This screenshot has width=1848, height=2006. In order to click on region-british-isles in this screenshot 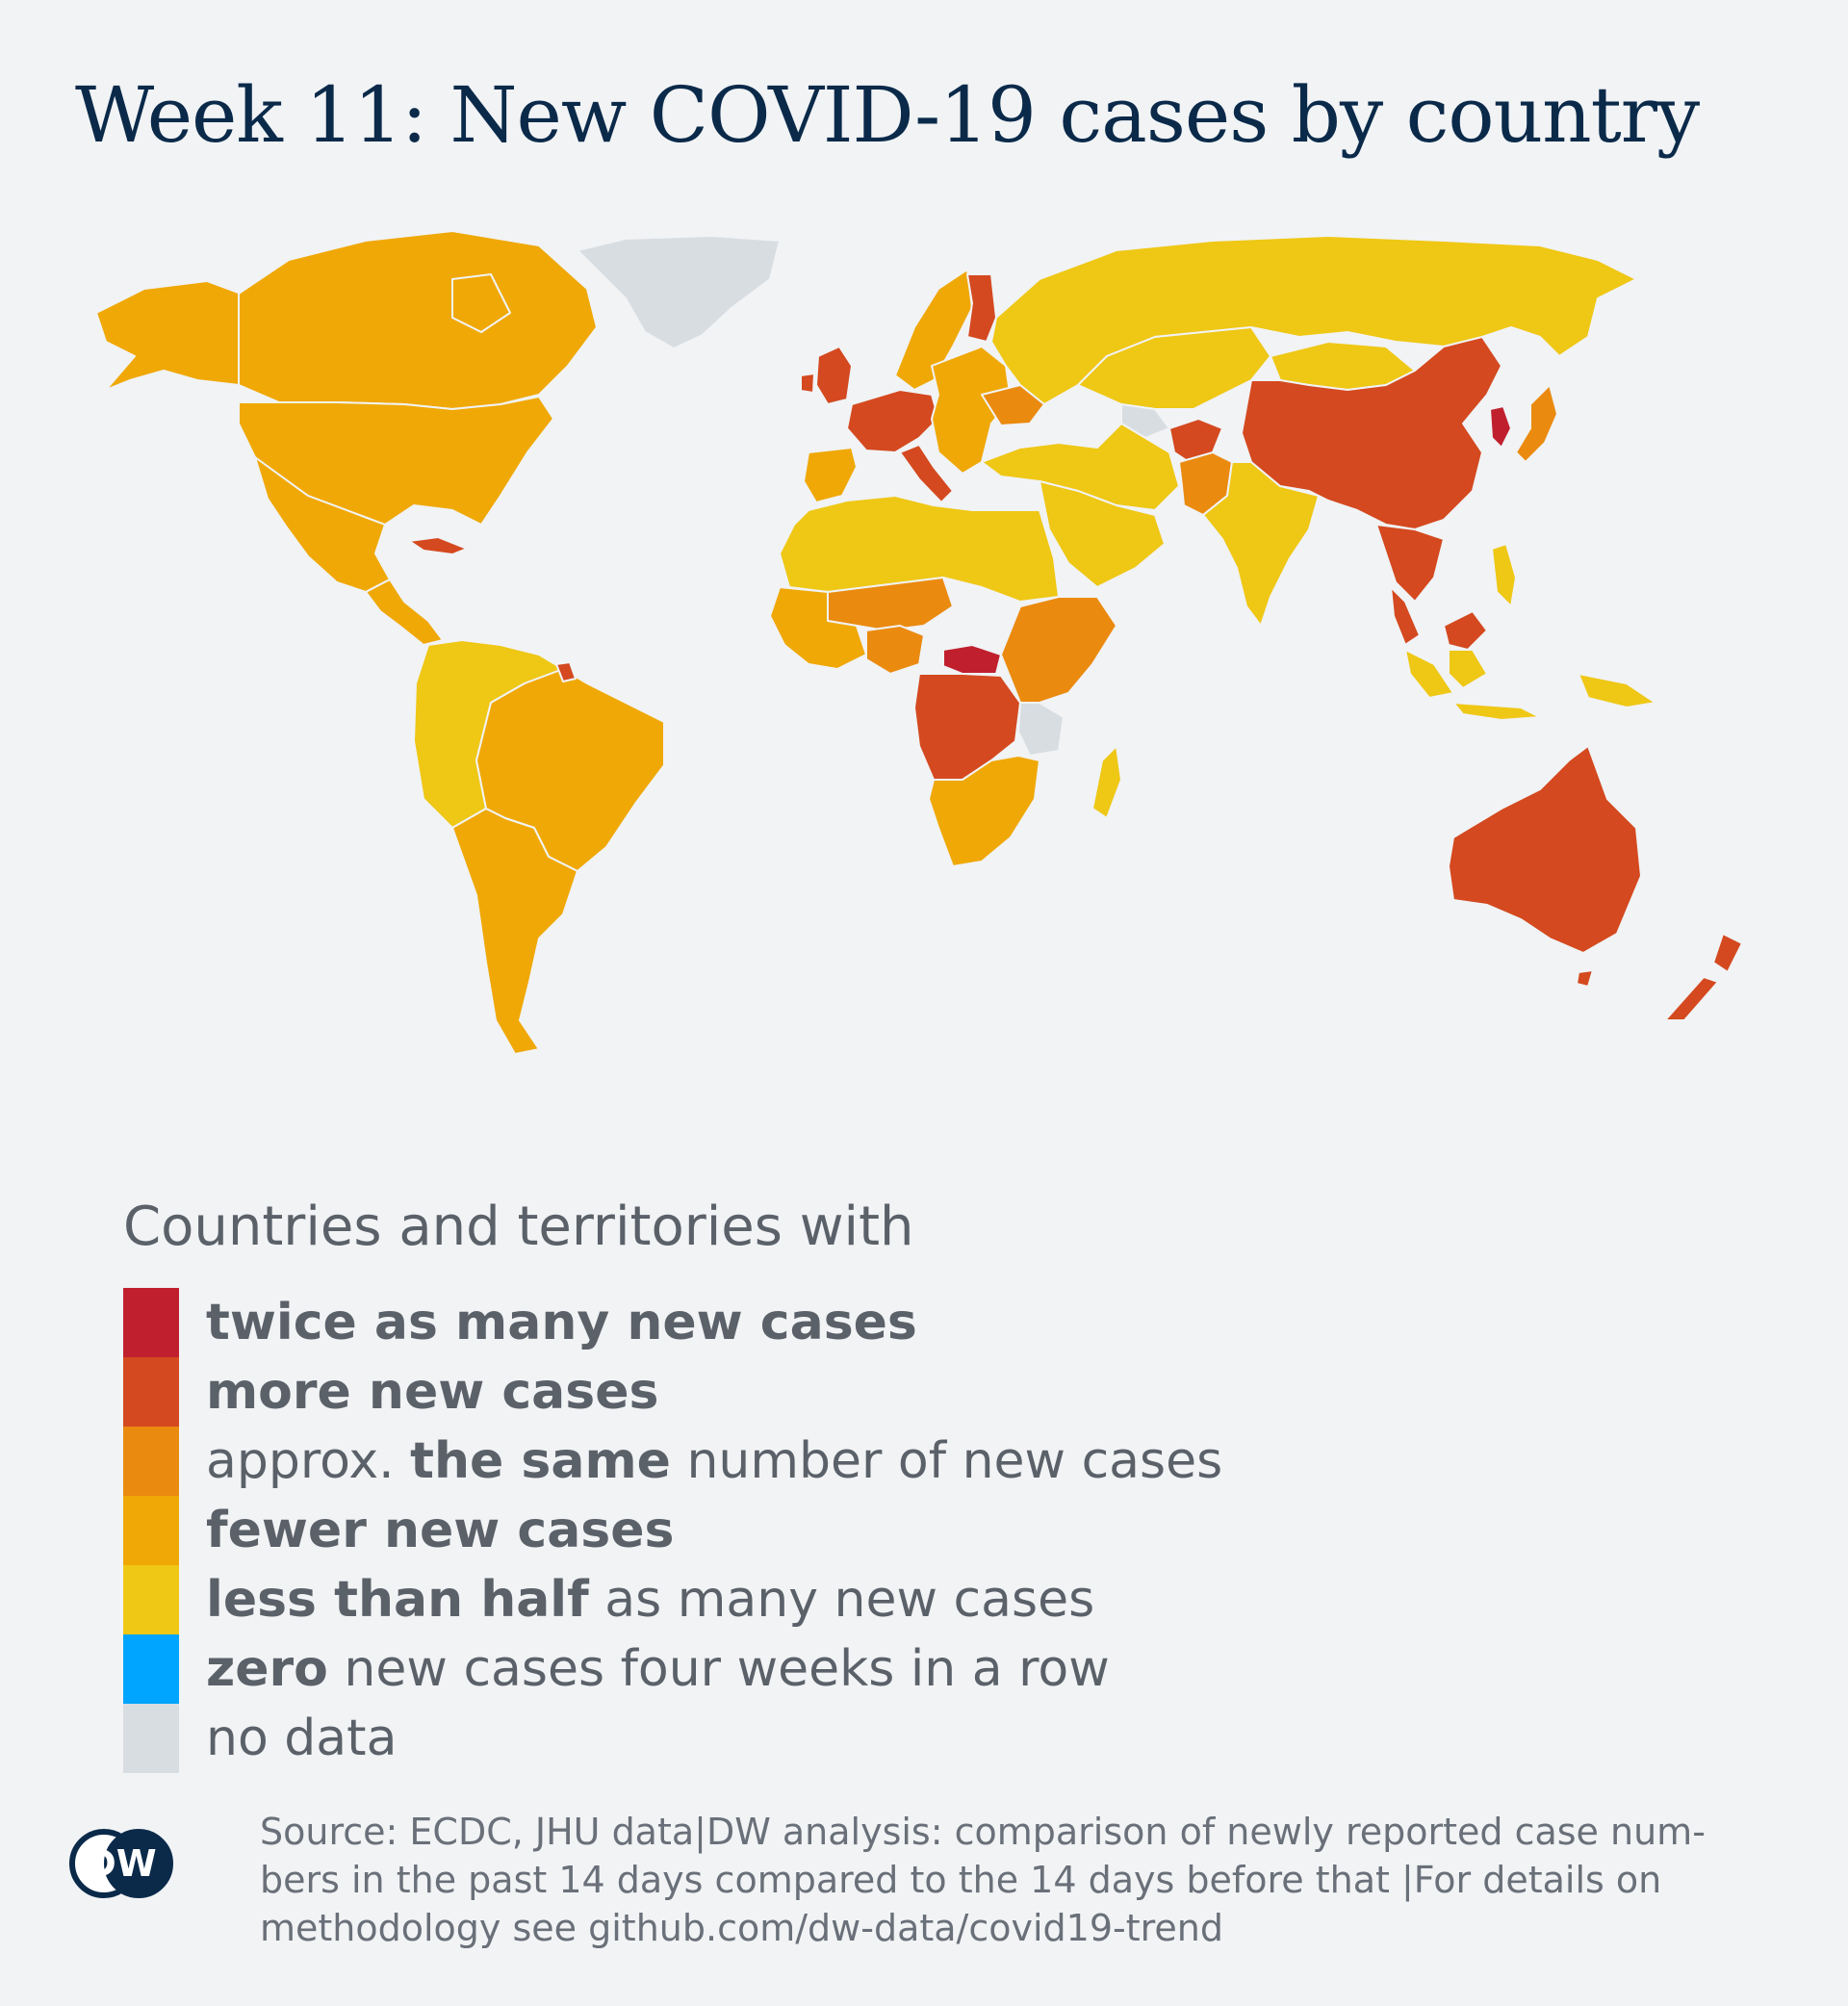, I will do `click(826, 375)`.